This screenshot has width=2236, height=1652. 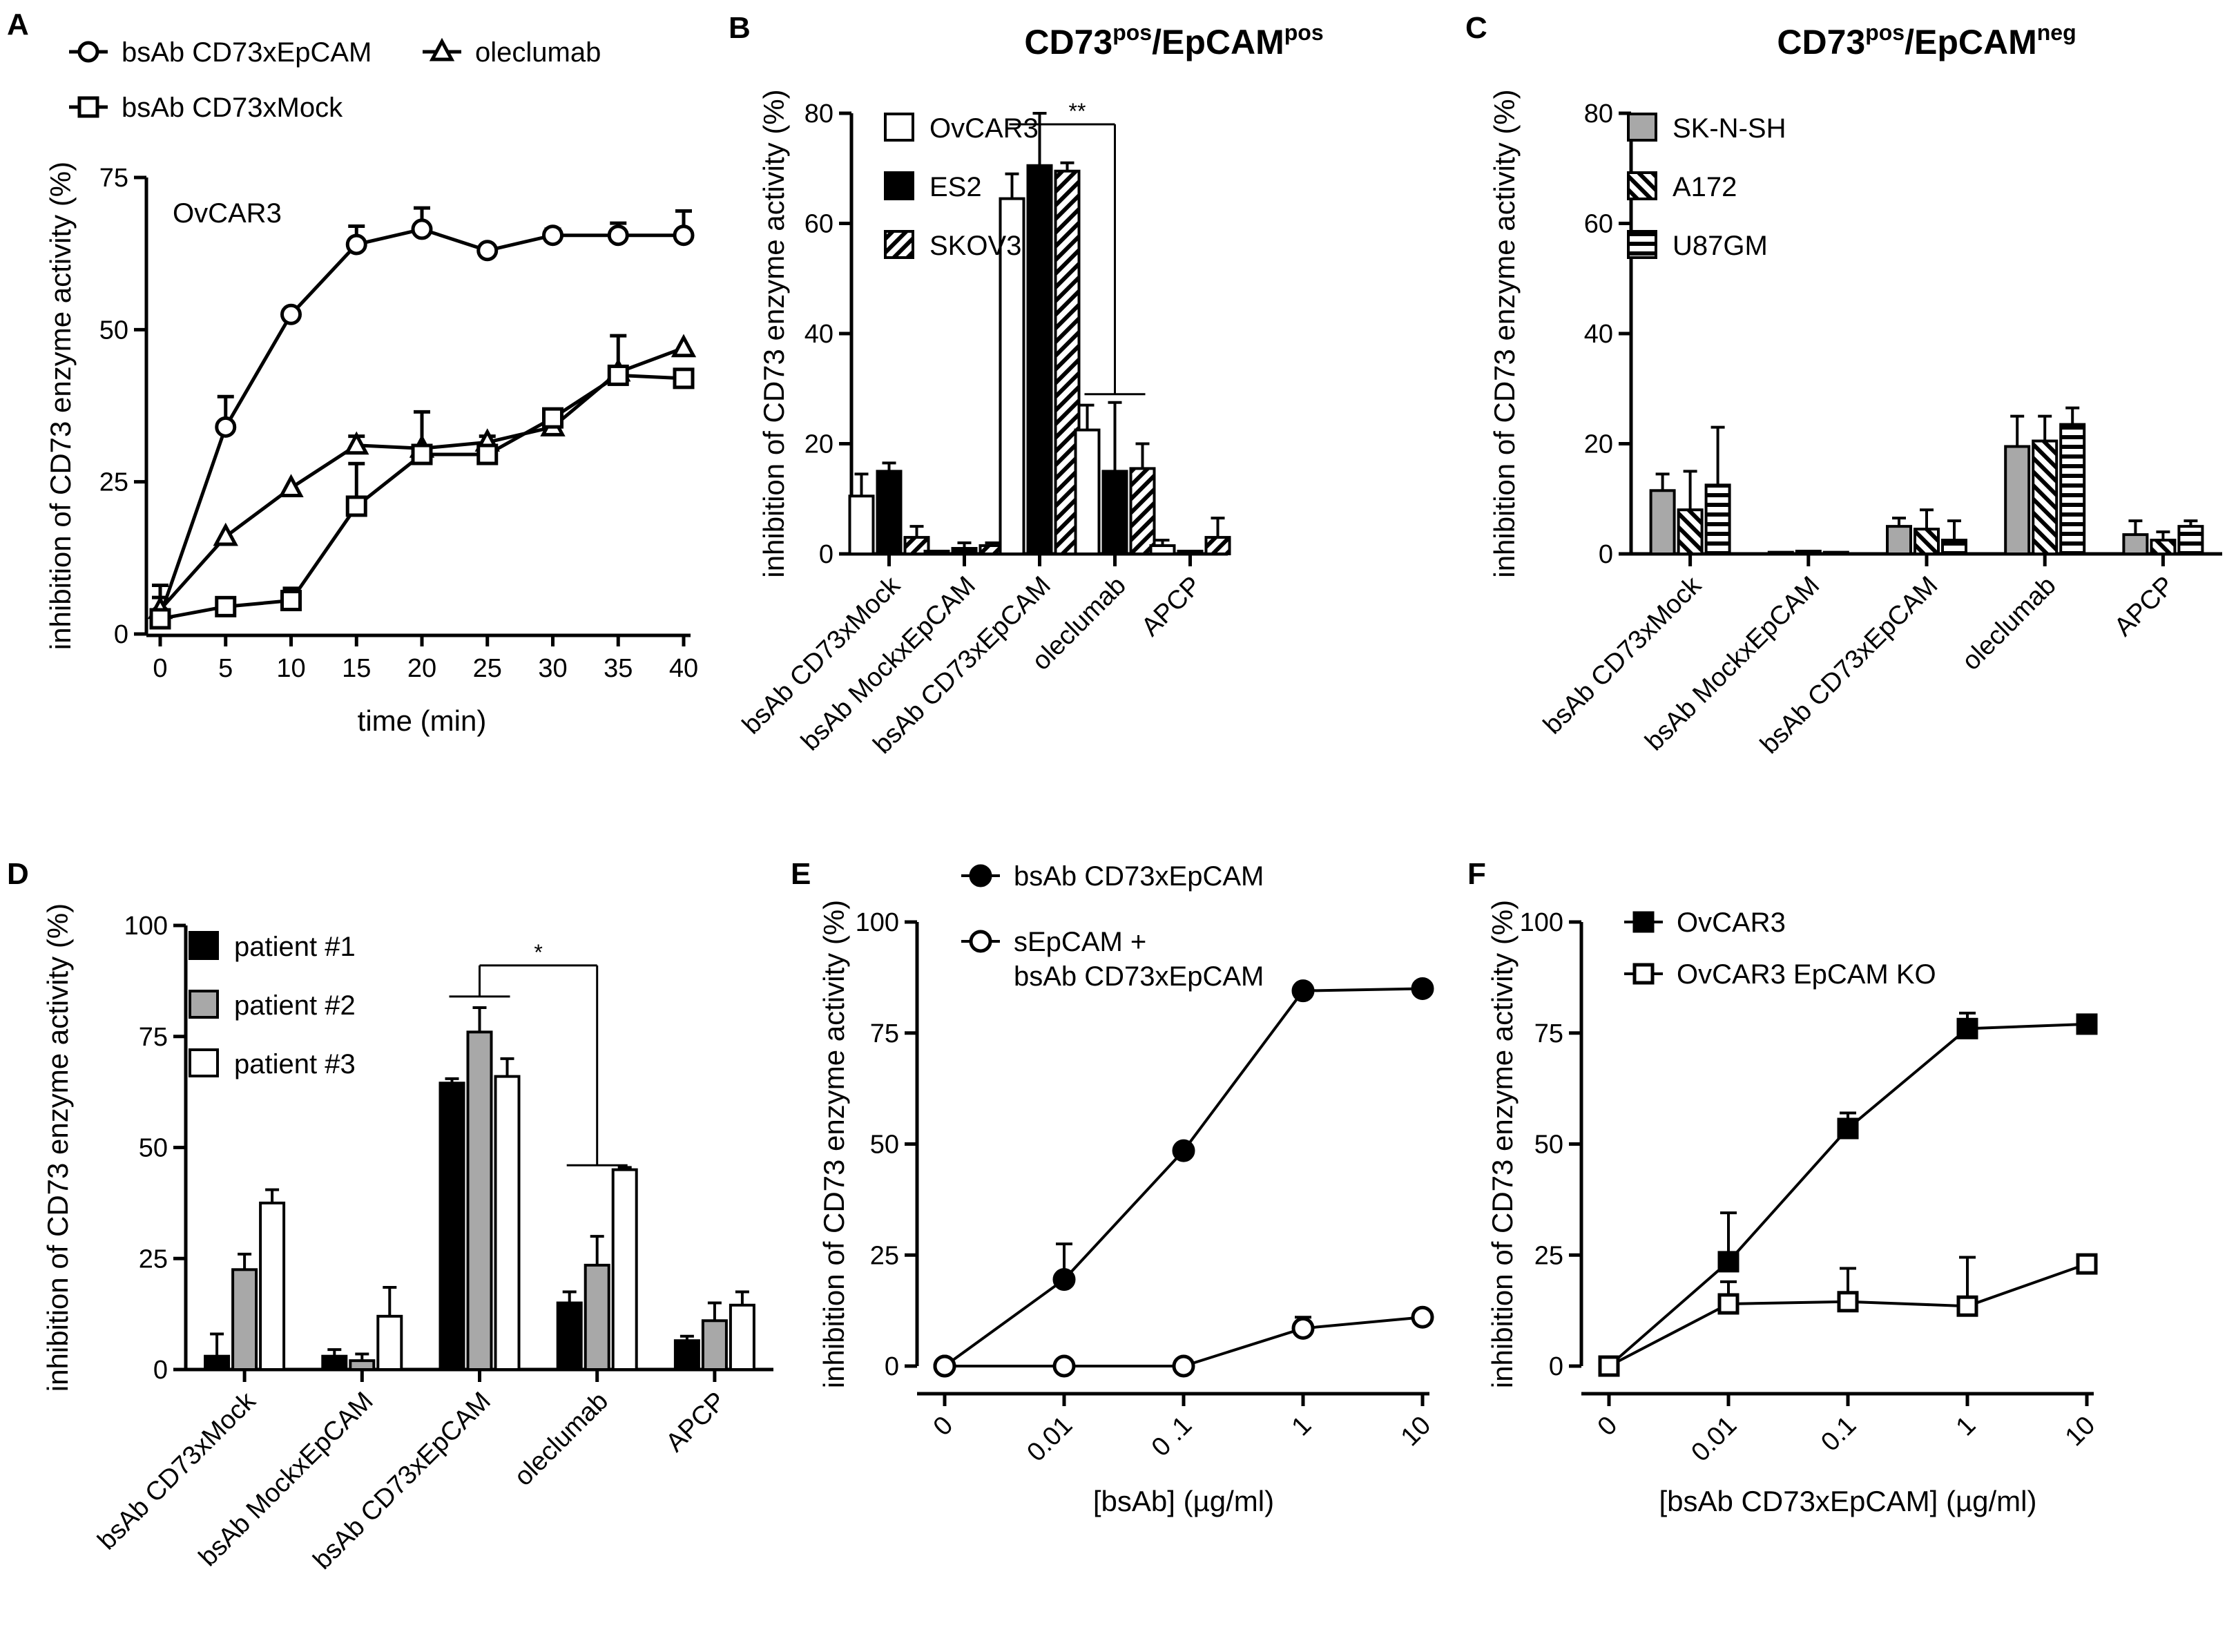 What do you see at coordinates (1967, 1426) in the screenshot?
I see `x-tick-label: 1` at bounding box center [1967, 1426].